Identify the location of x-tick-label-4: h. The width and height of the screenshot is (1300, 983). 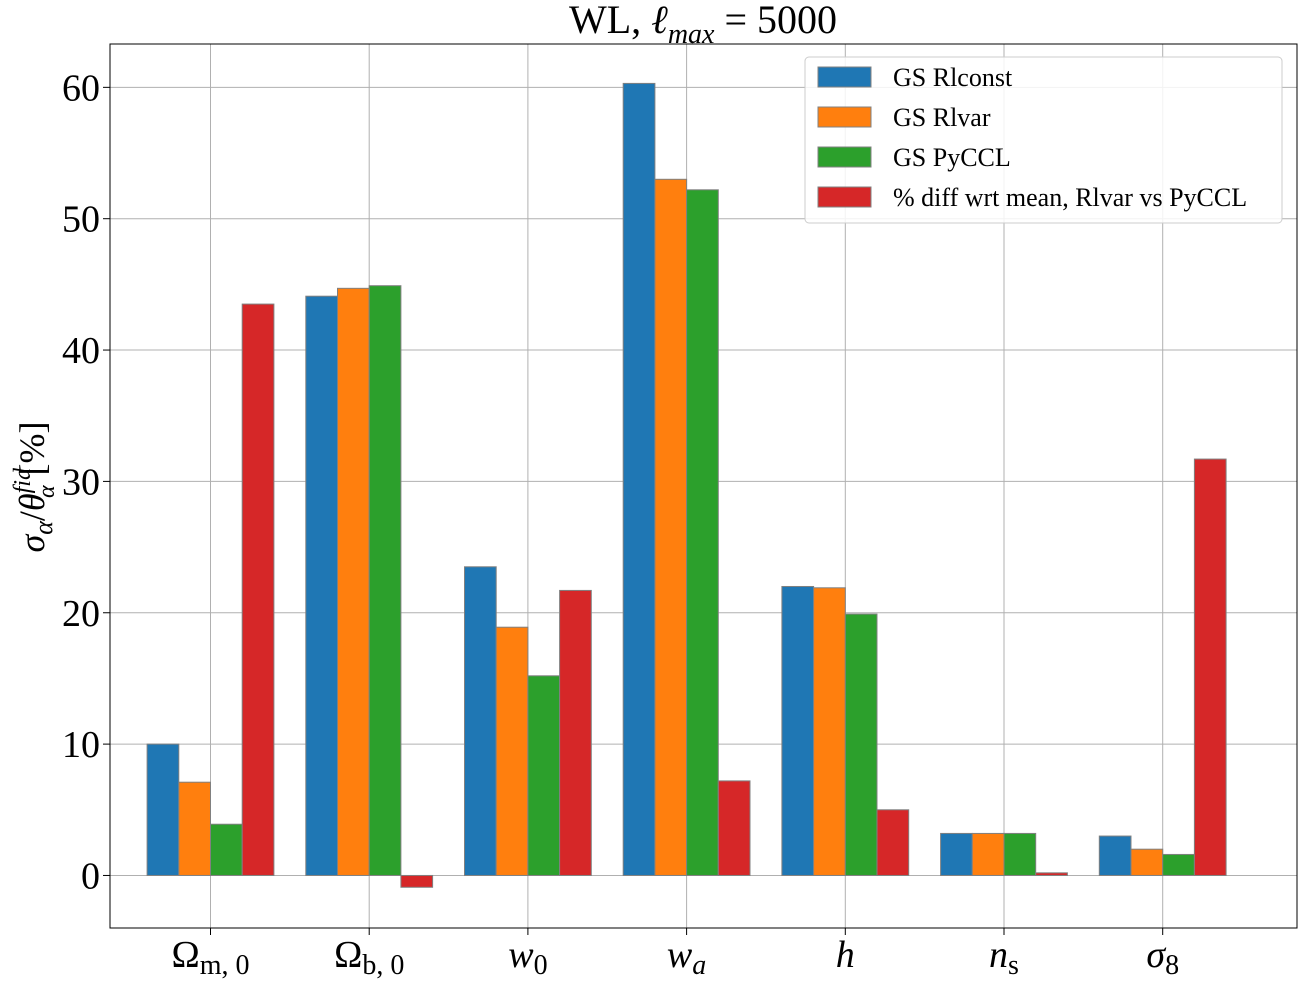
(845, 955).